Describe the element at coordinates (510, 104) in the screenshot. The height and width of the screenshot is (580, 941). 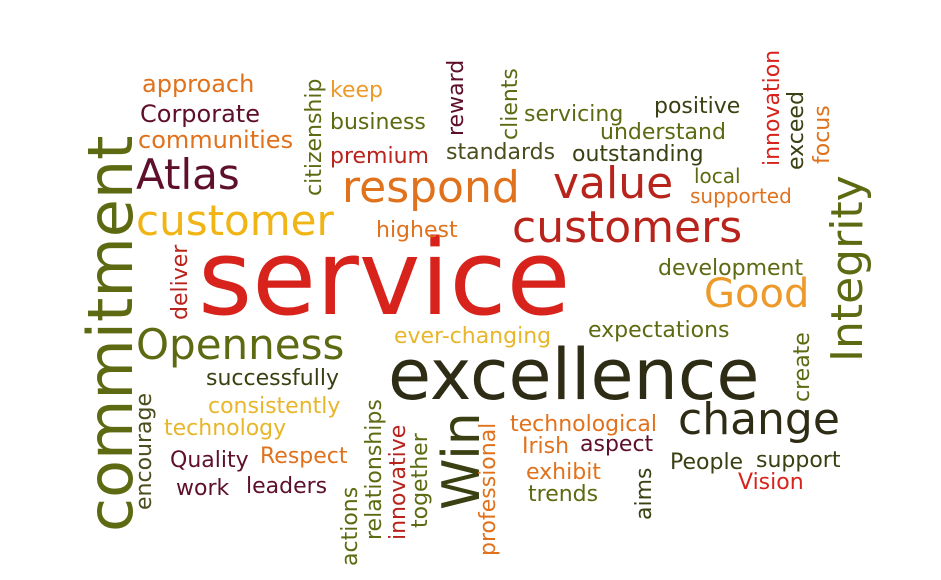
I see `word-standards: clients` at that location.